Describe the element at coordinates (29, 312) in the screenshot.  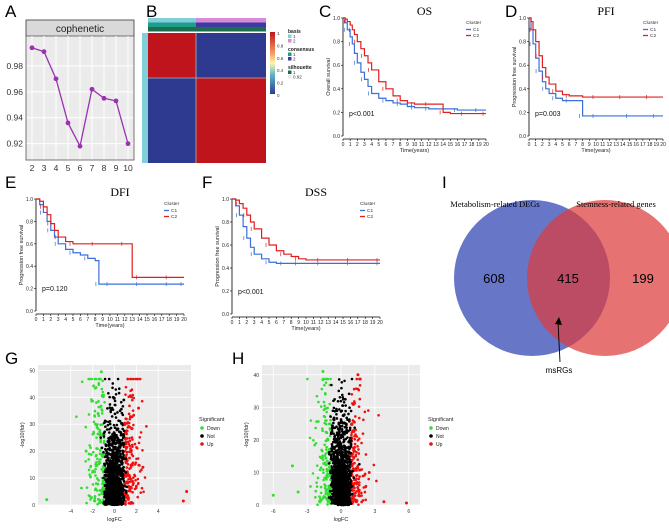
I see `km-e-ytick: 0.0` at that location.